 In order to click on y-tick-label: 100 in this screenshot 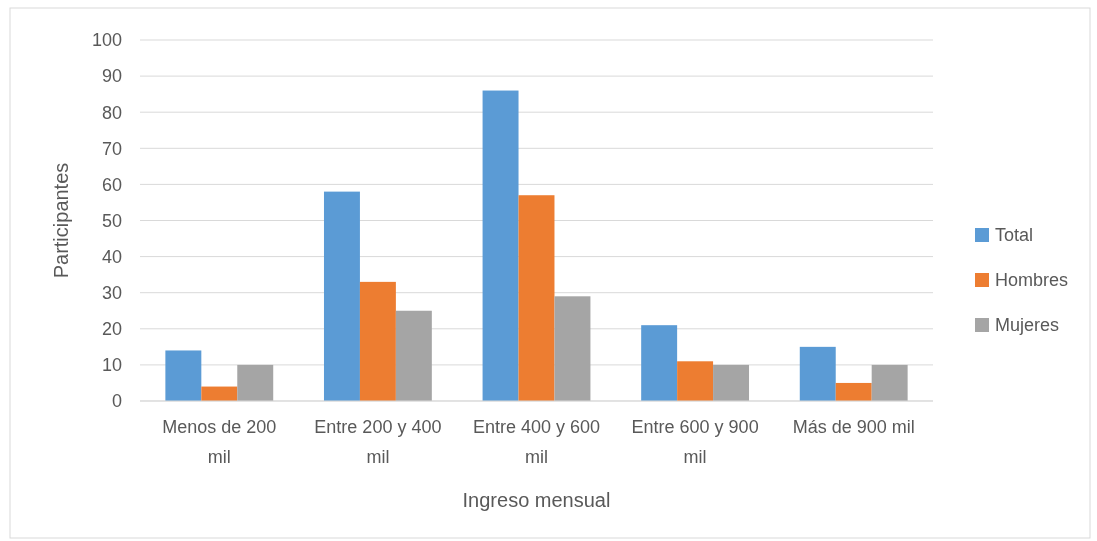, I will do `click(106, 40)`.